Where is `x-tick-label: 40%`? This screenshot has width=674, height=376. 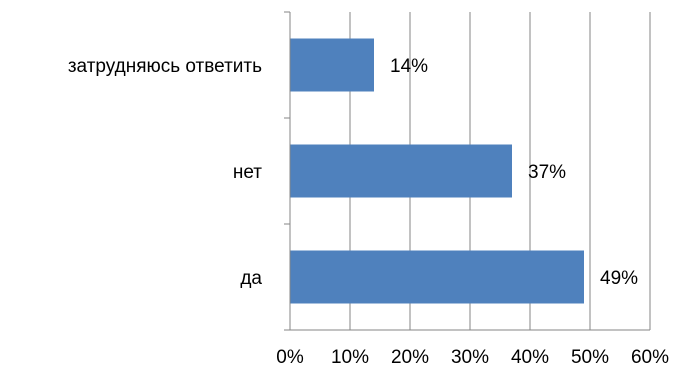 x-tick-label: 40% is located at coordinates (530, 357).